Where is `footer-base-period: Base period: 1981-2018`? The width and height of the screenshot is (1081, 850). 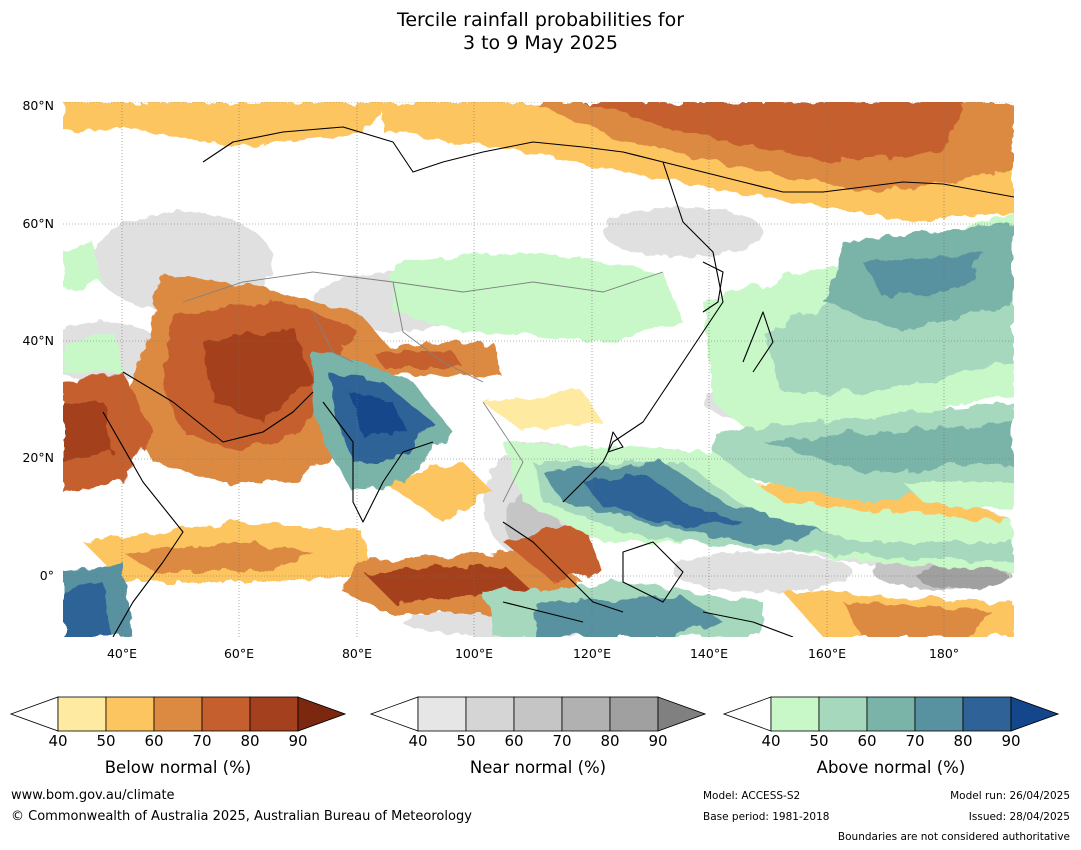
footer-base-period: Base period: 1981-2018 is located at coordinates (766, 817).